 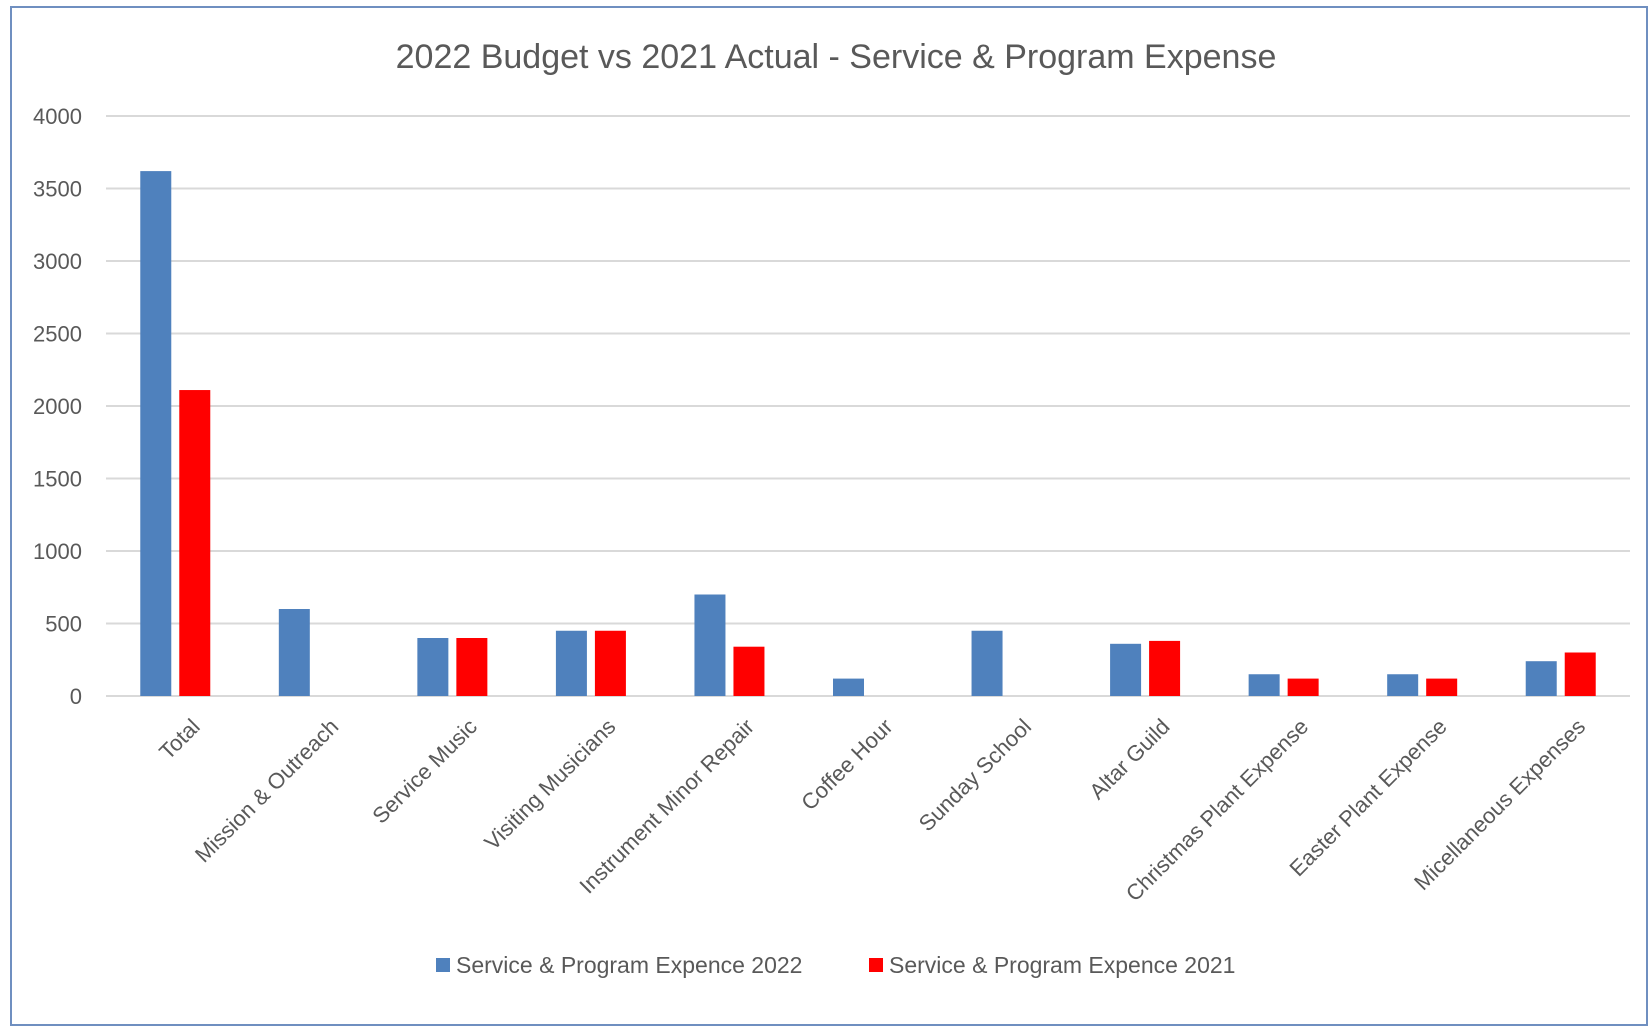 I want to click on x-category-label: Coffee Hour, so click(x=846, y=764).